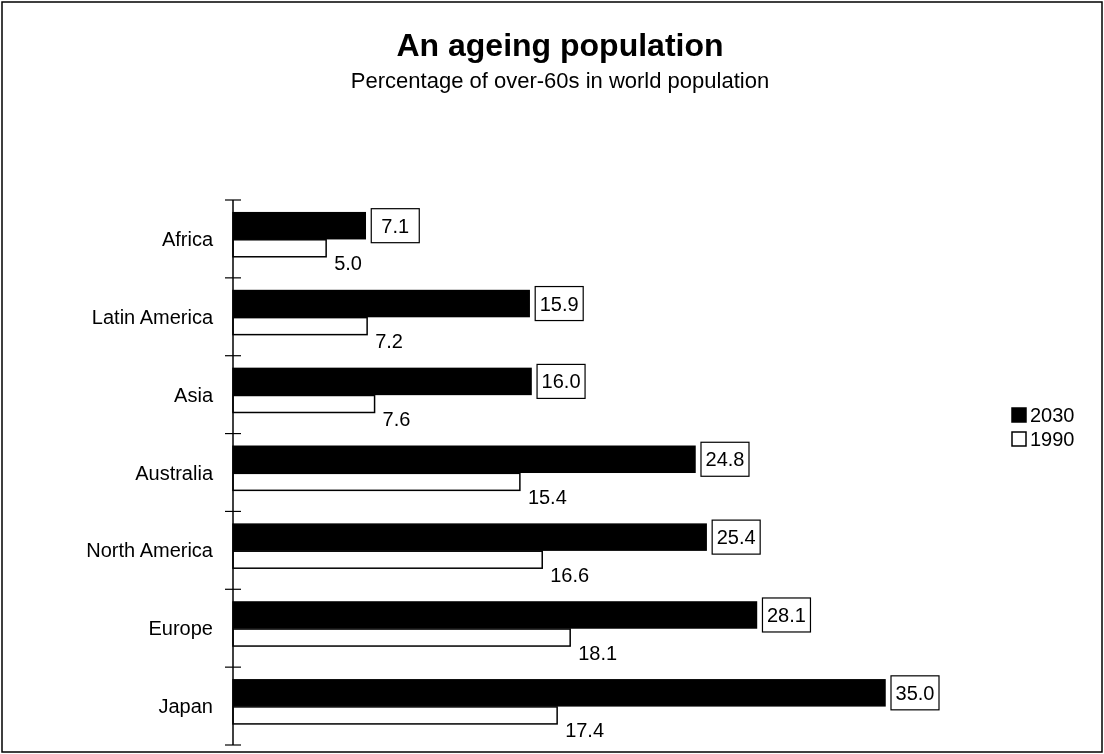 The height and width of the screenshot is (754, 1104). What do you see at coordinates (560, 45) in the screenshot?
I see `chart-title: An ageing population` at bounding box center [560, 45].